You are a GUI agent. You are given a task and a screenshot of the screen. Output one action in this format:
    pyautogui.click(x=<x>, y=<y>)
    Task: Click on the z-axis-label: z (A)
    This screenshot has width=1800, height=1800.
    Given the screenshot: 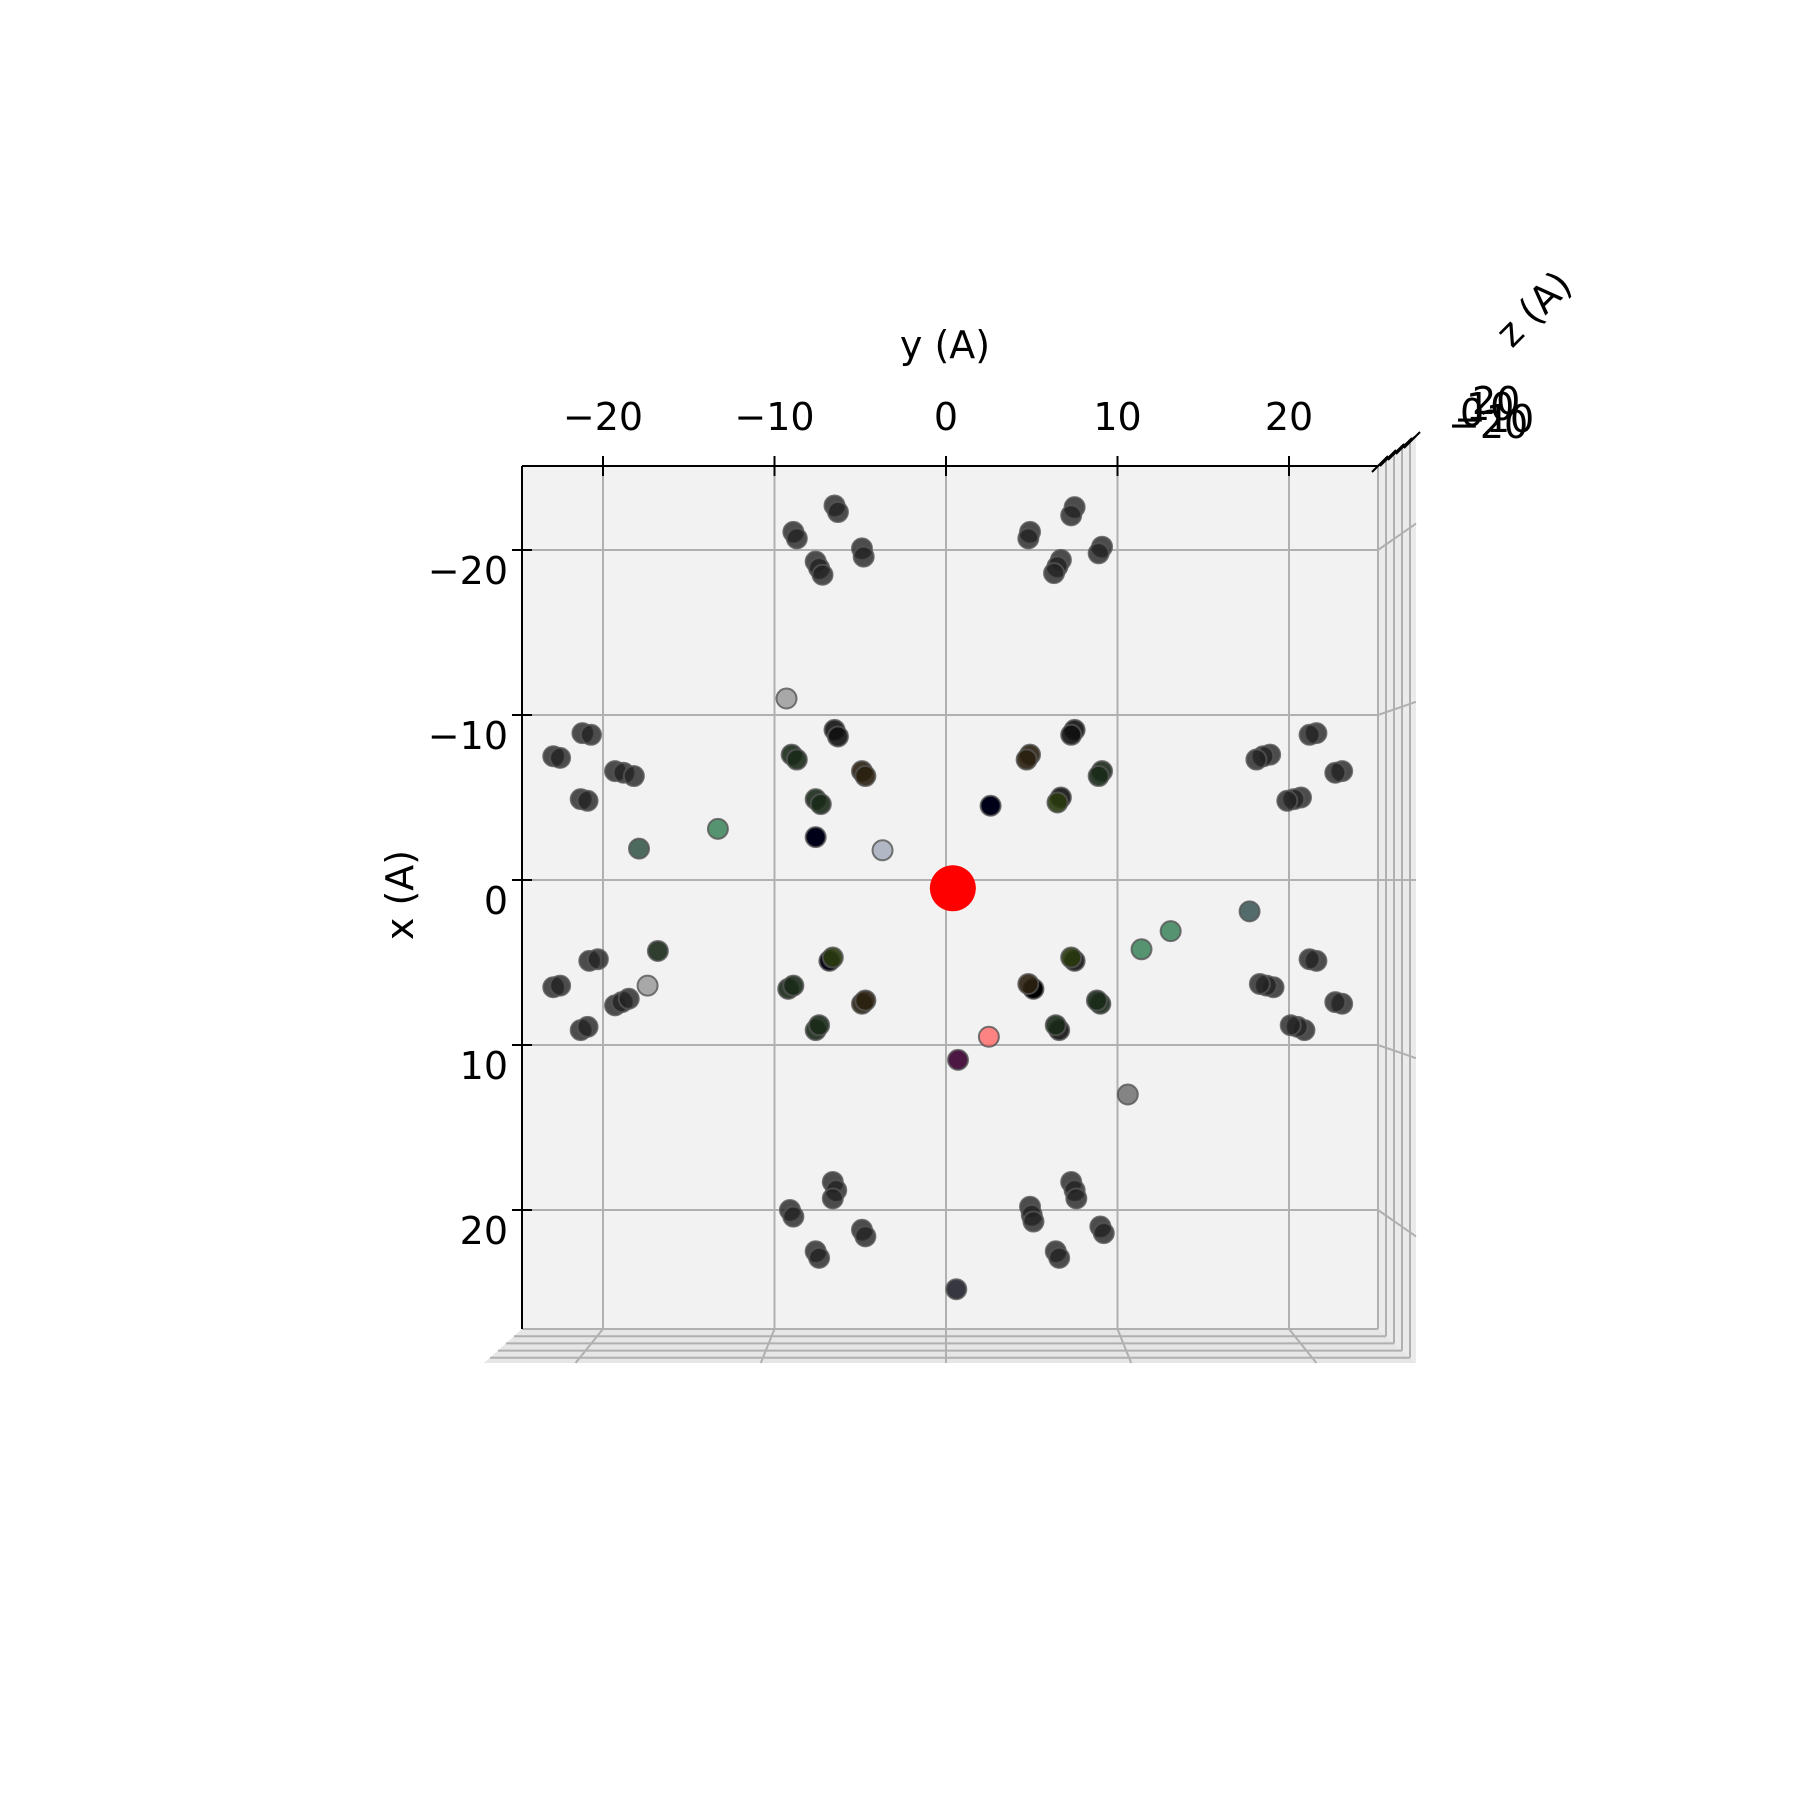 What is the action you would take?
    pyautogui.click(x=1533, y=308)
    